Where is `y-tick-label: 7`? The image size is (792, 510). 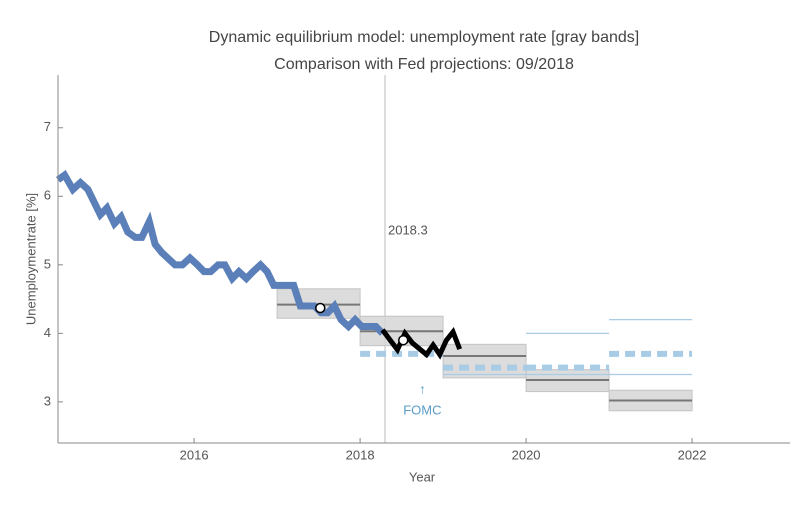 y-tick-label: 7 is located at coordinates (47, 126).